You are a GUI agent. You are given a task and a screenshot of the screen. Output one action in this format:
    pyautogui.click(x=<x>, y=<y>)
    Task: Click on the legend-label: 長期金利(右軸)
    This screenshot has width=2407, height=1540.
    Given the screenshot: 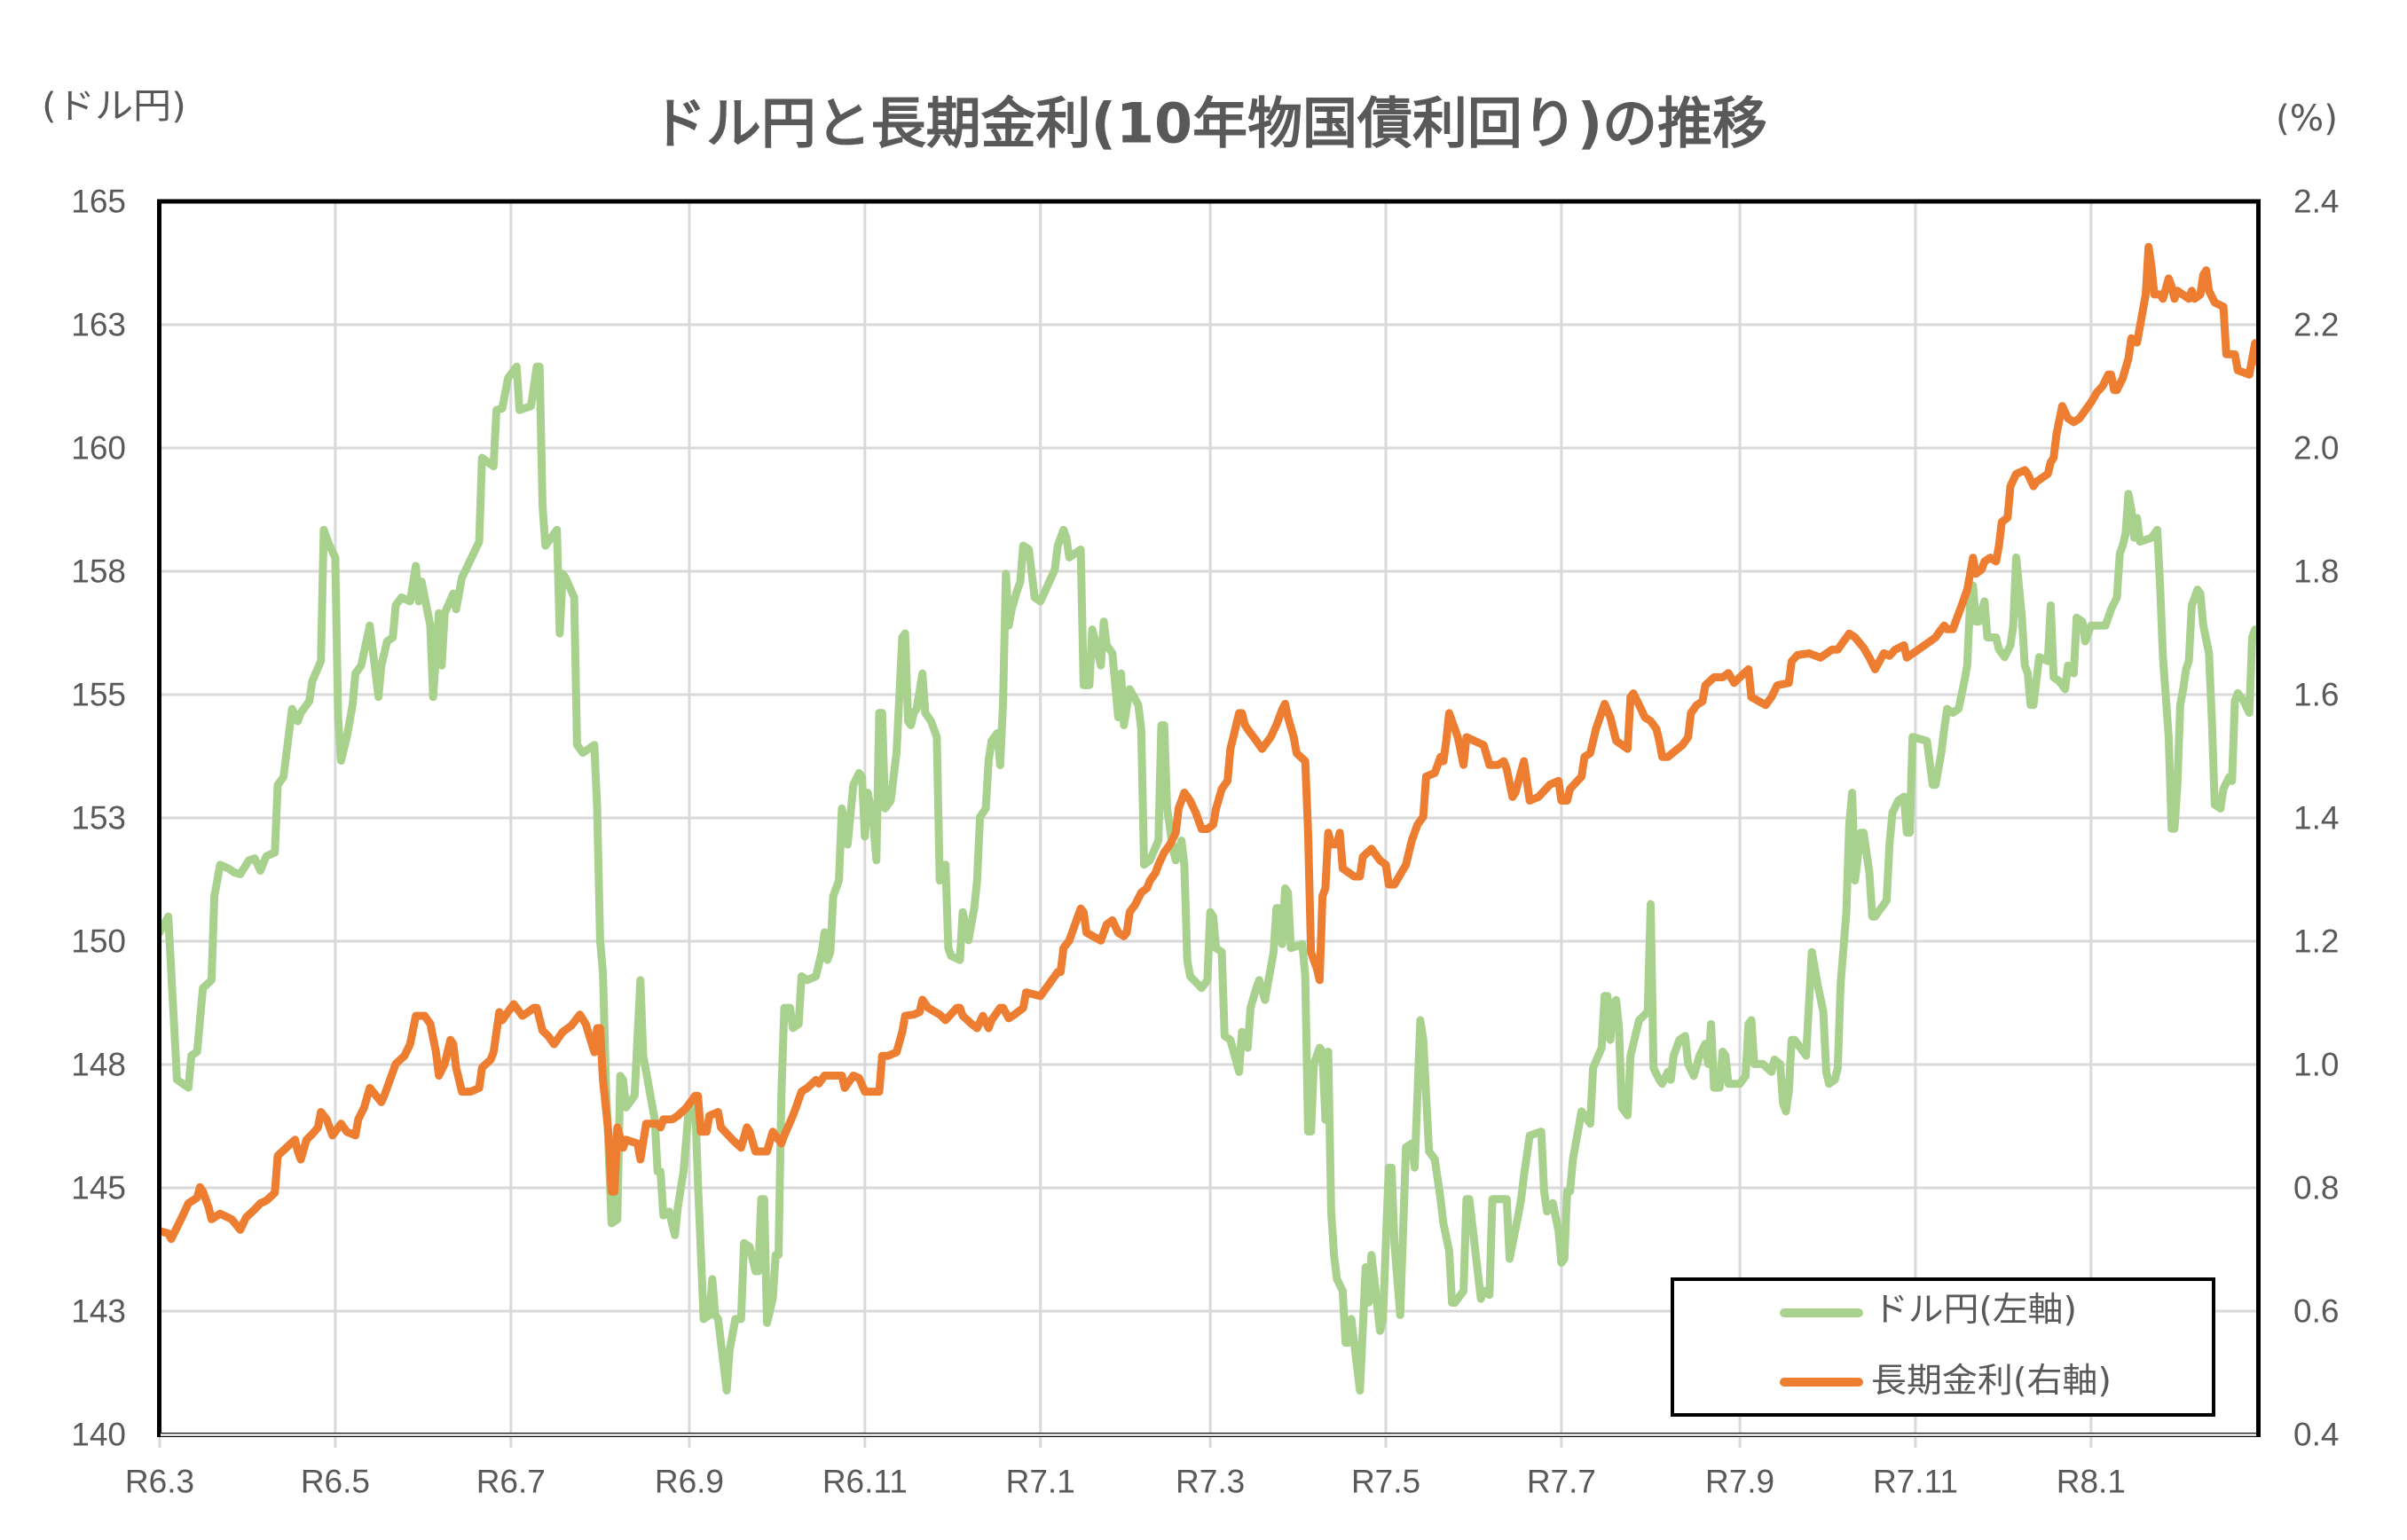 What is the action you would take?
    pyautogui.click(x=1991, y=1380)
    